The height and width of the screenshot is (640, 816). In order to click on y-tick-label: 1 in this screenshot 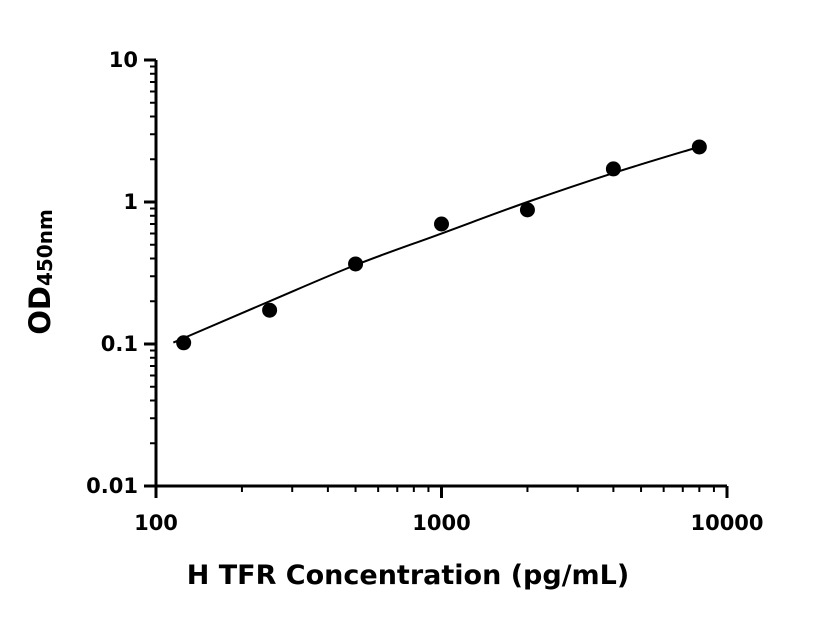, I will do `click(130, 202)`.